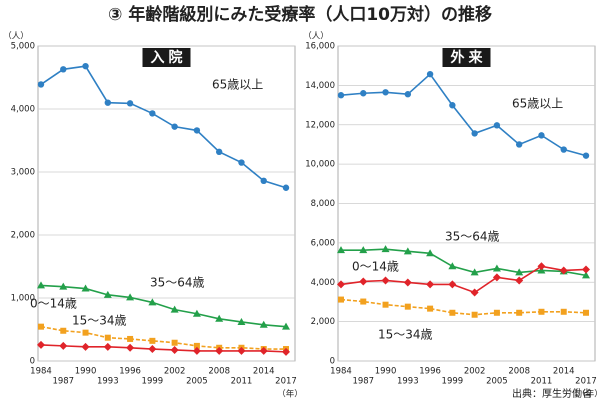 The height and width of the screenshot is (404, 600). Describe the element at coordinates (23, 236) in the screenshot. I see `y-tick-label: 2,000` at that location.